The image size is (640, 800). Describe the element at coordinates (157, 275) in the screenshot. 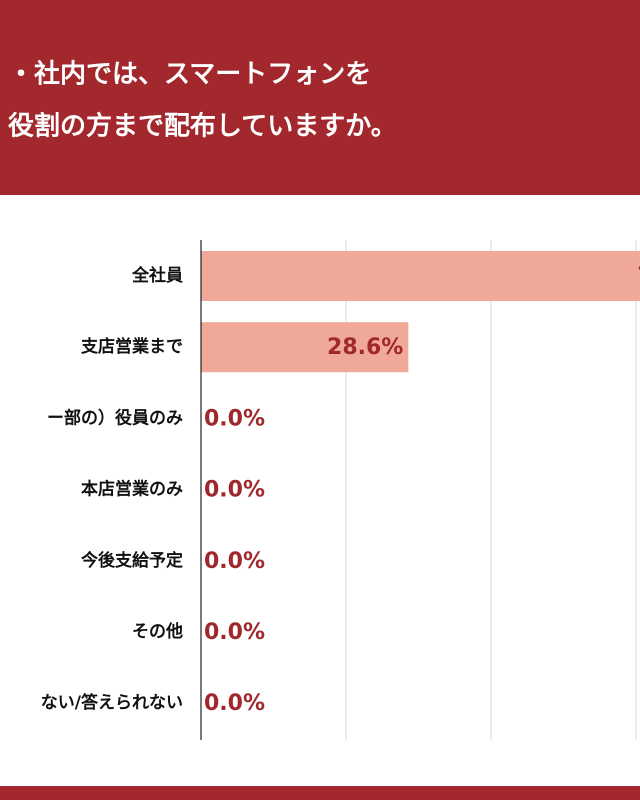

I see `y-tick-label: 全社員` at that location.